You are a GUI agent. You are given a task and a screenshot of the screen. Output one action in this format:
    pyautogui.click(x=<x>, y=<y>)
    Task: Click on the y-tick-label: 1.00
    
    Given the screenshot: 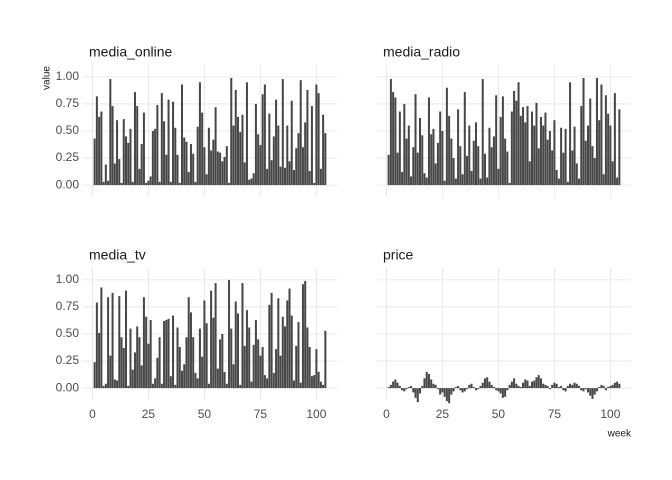 What is the action you would take?
    pyautogui.click(x=68, y=76)
    